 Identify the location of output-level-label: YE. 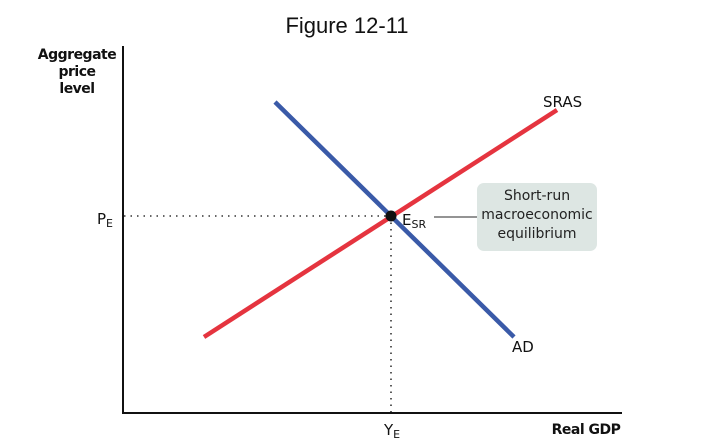
(391, 431).